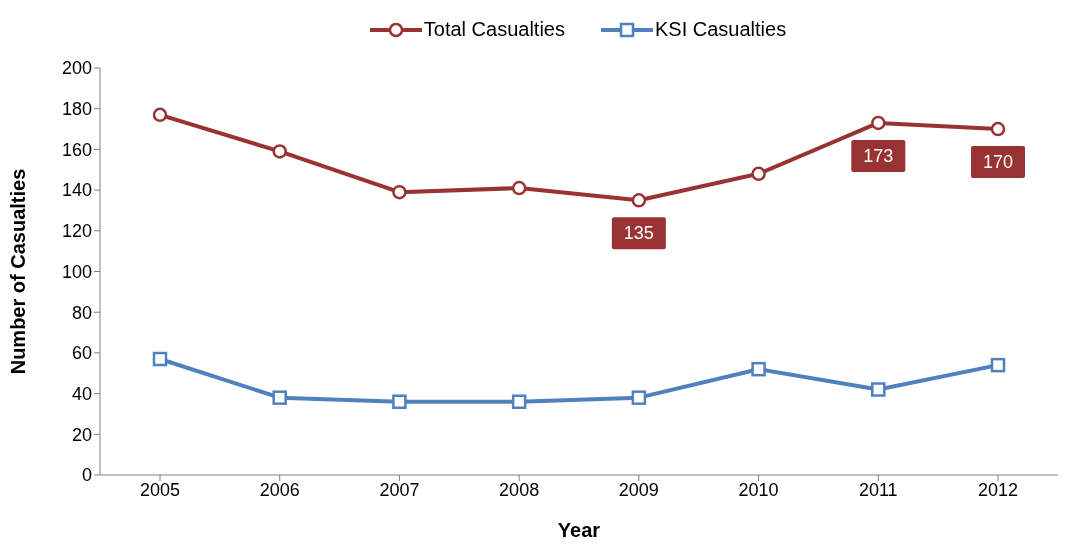  What do you see at coordinates (160, 489) in the screenshot?
I see `x-tick-label: 2005` at bounding box center [160, 489].